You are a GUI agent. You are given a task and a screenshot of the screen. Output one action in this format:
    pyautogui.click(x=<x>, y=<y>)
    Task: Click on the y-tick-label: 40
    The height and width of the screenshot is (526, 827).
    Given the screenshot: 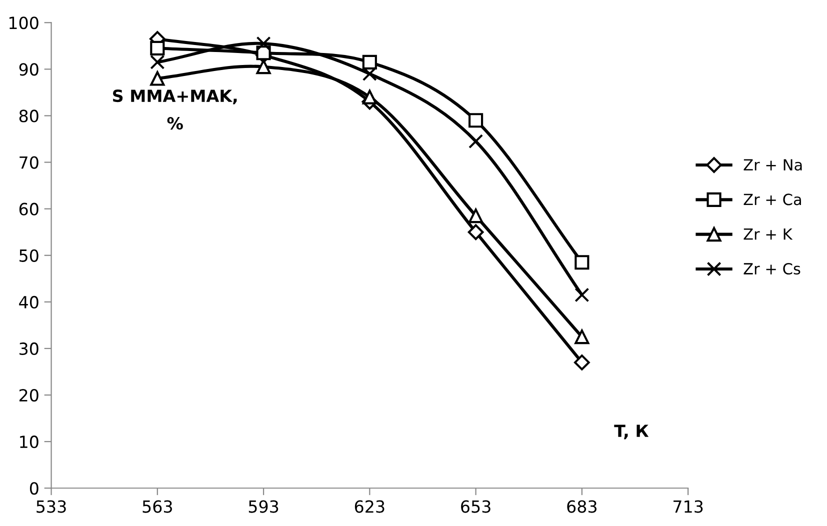 What is the action you would take?
    pyautogui.click(x=28, y=302)
    